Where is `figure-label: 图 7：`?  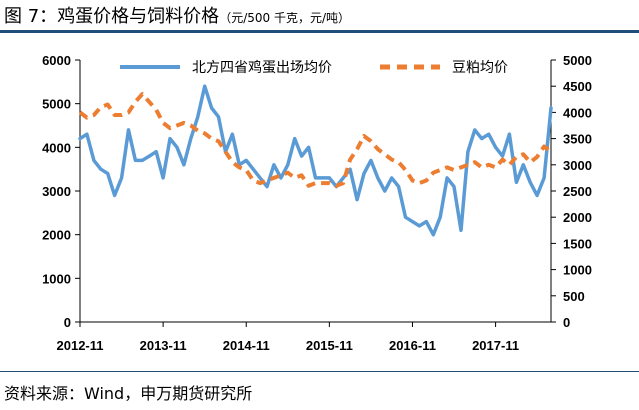 figure-label: 图 7： is located at coordinates (31, 16).